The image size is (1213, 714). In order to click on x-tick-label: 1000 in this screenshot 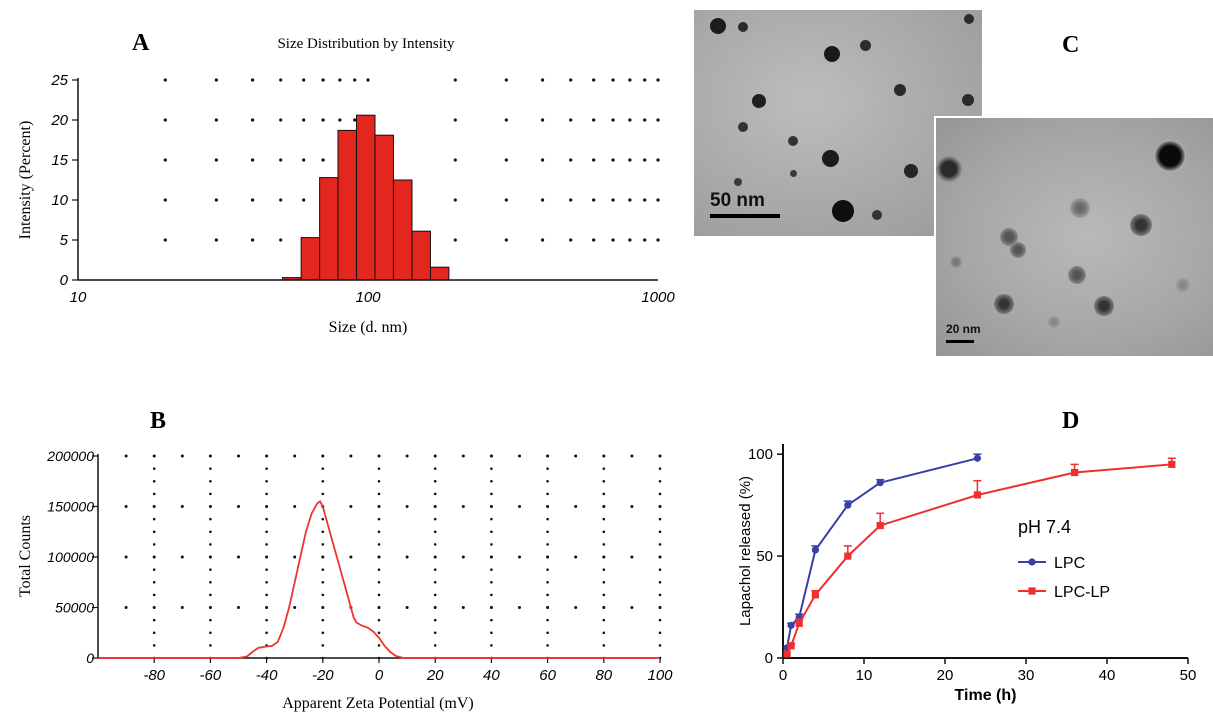, I will do `click(658, 297)`.